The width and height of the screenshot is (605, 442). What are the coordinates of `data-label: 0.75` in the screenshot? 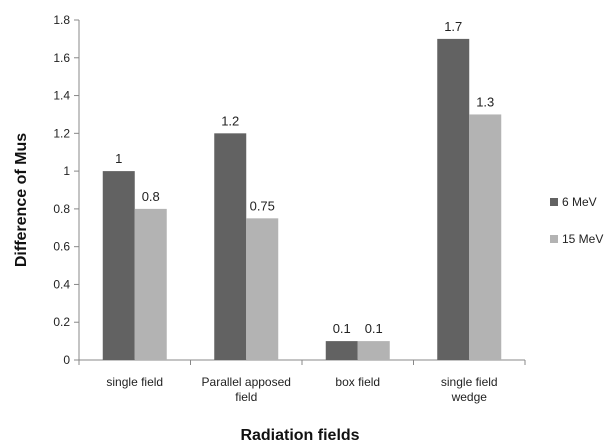 It's located at (262, 205).